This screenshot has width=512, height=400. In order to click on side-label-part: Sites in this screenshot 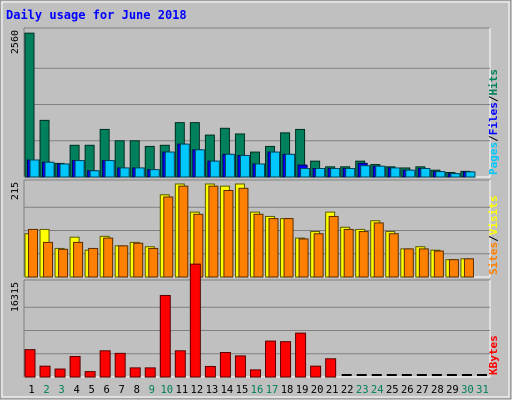, I will do `click(493, 258)`.